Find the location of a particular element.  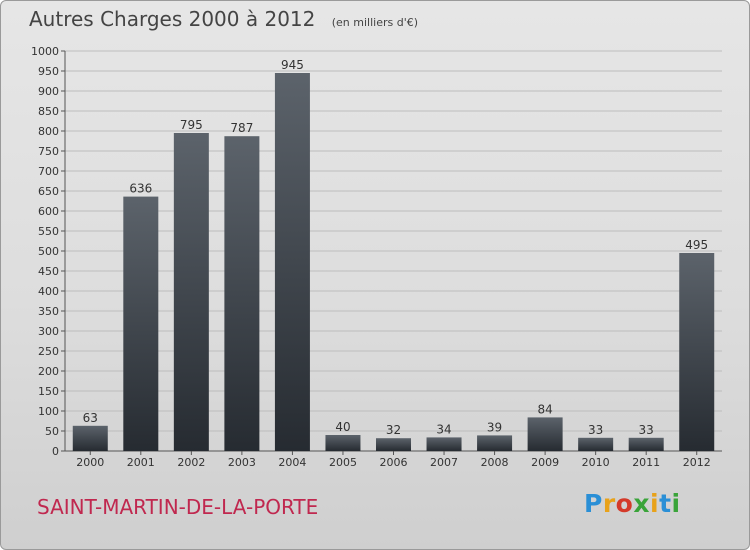

x-tick-label: 2001 is located at coordinates (141, 462).